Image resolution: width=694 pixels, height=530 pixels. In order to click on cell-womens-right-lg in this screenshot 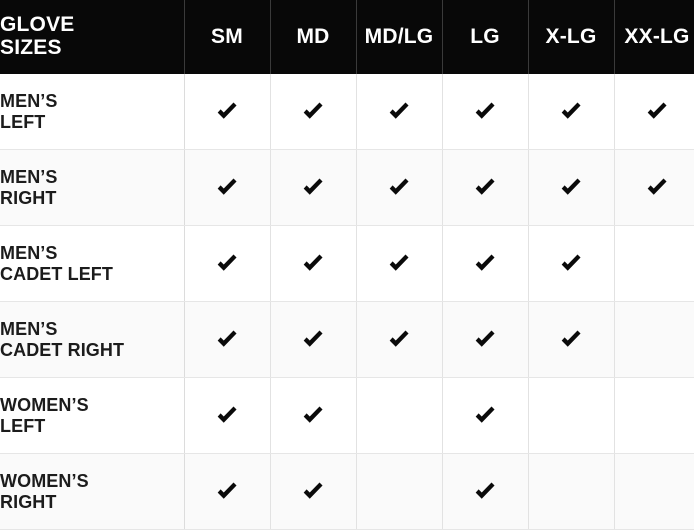, I will do `click(484, 491)`.